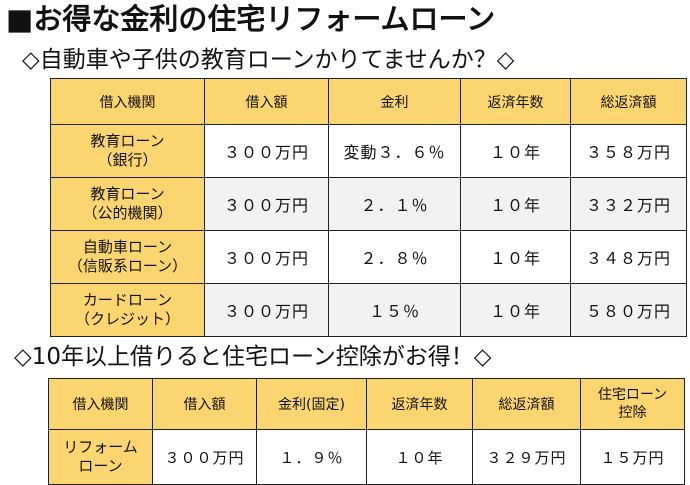 This screenshot has width=690, height=485. What do you see at coordinates (628, 310) in the screenshot?
I see `total-cell: ５８０万円` at bounding box center [628, 310].